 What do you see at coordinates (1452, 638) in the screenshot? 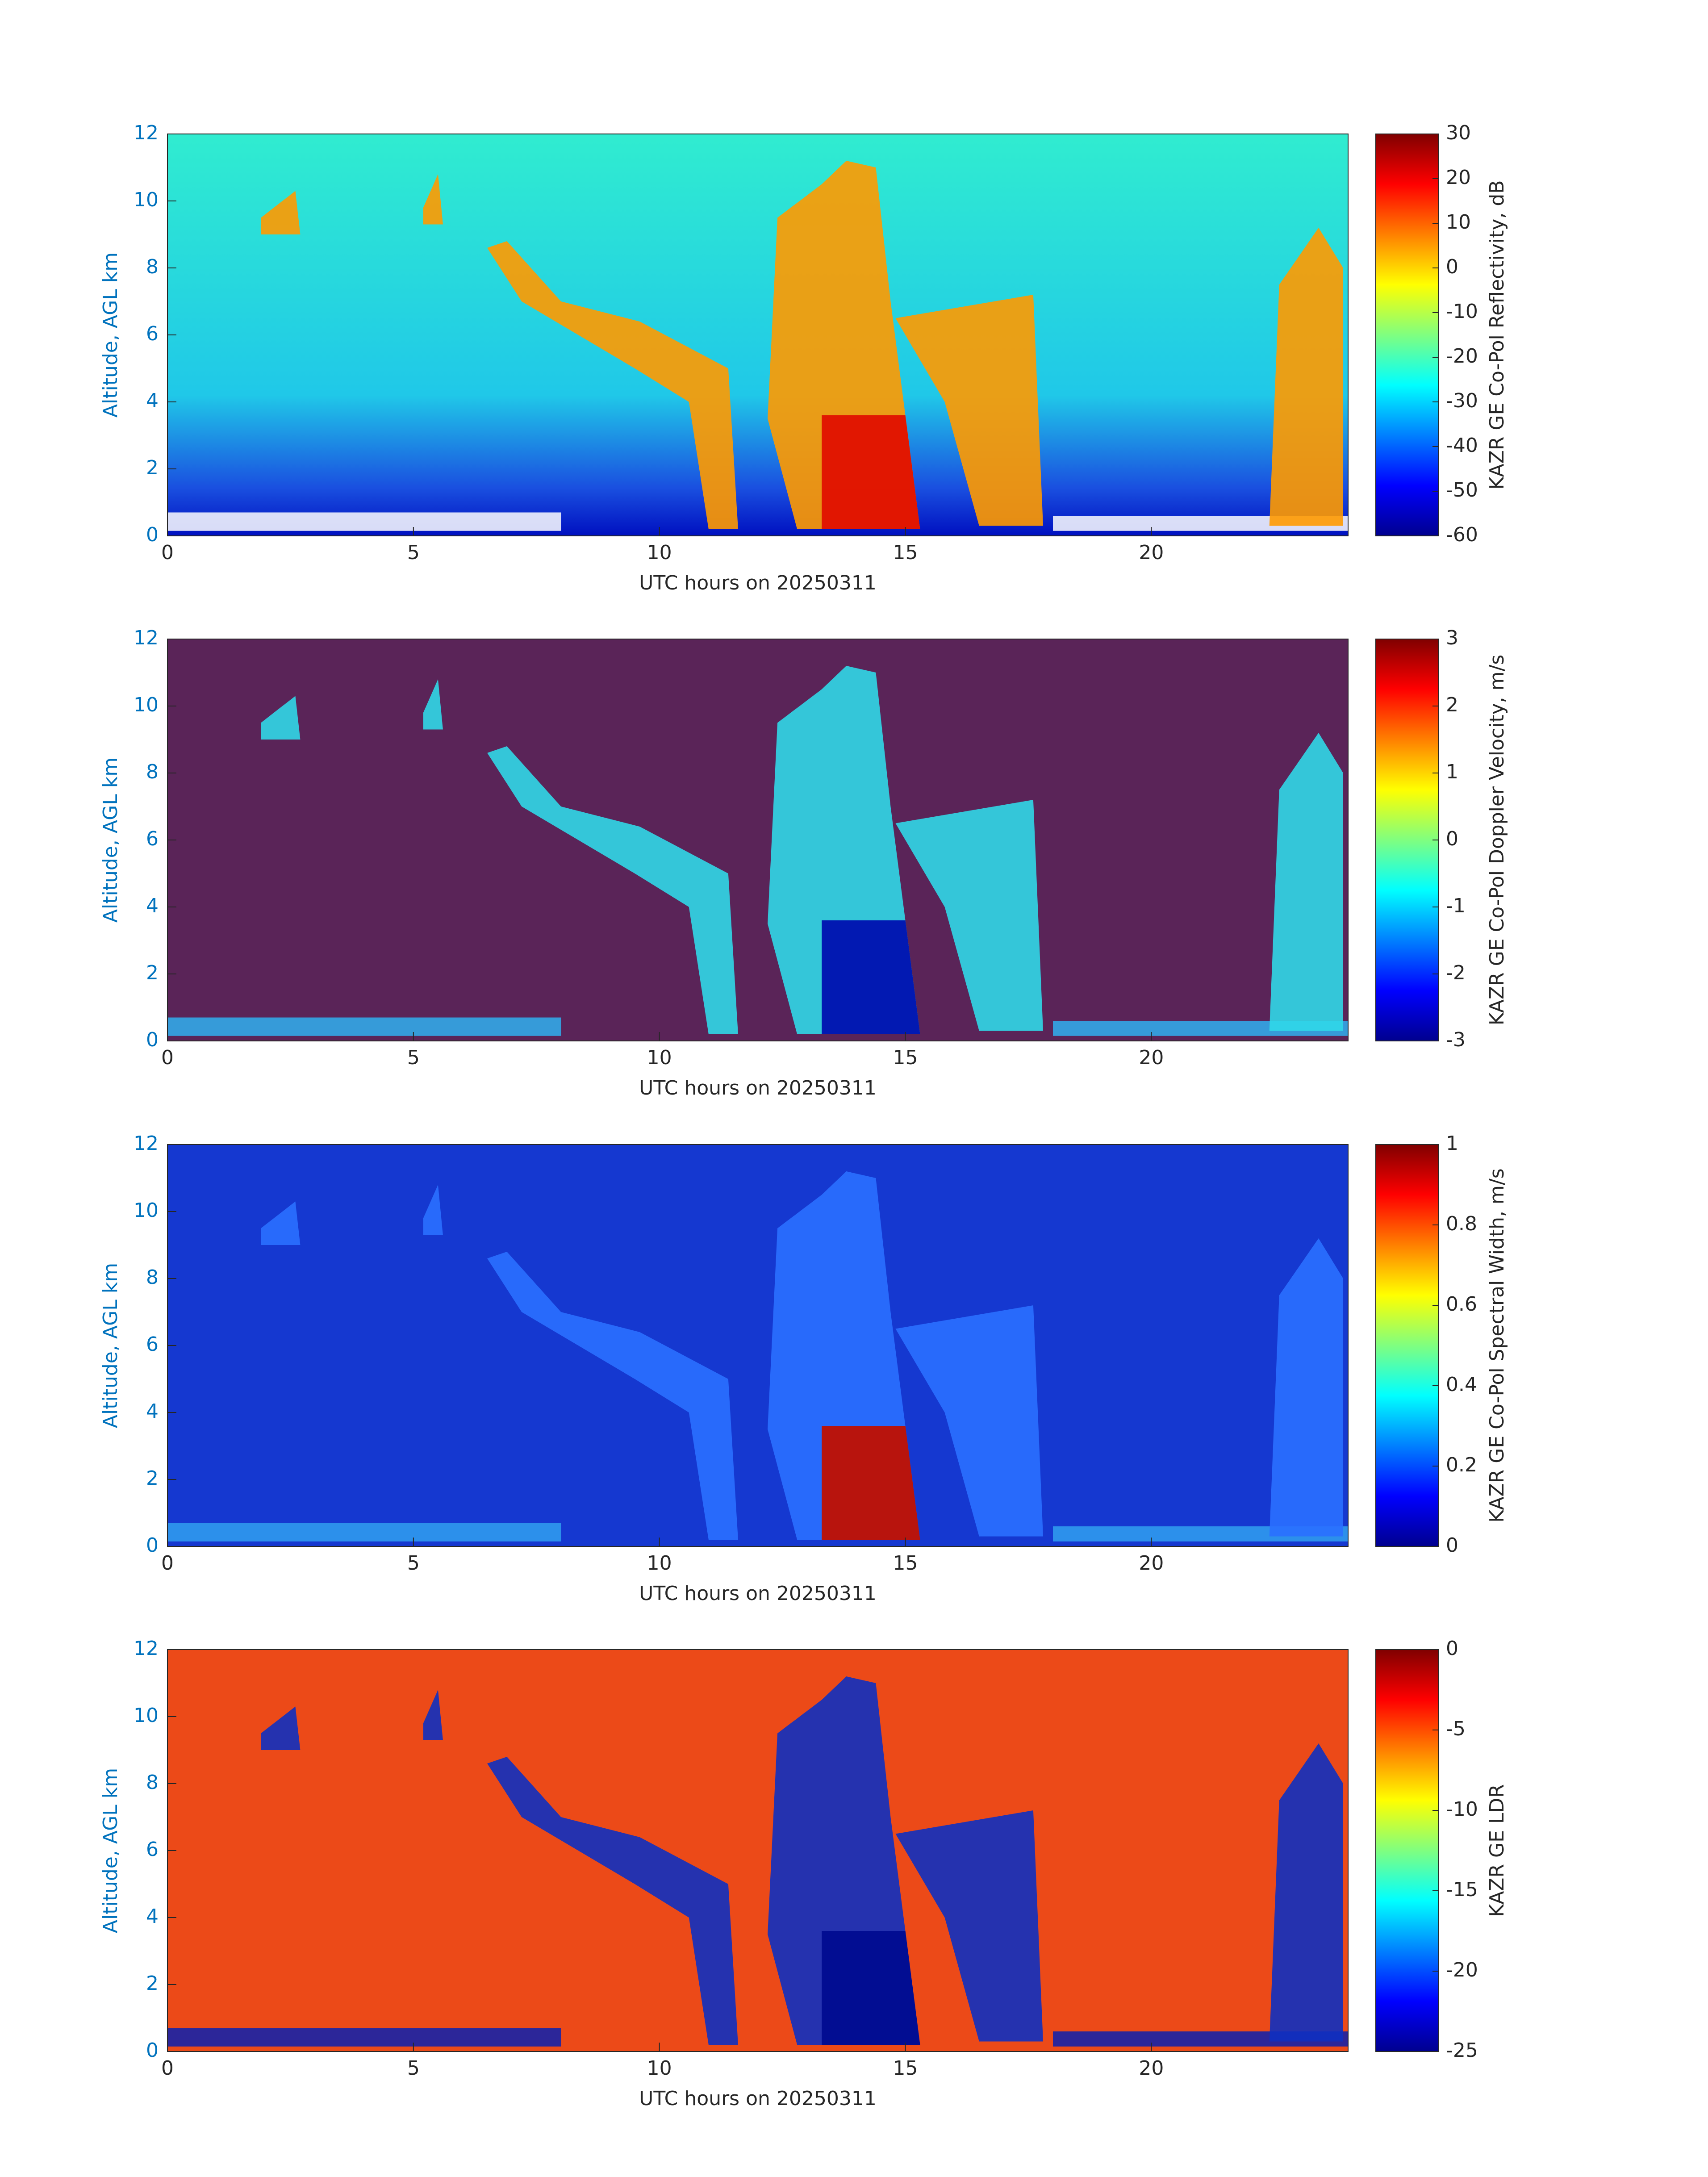
I see `colorbar-tick-label: 3` at bounding box center [1452, 638].